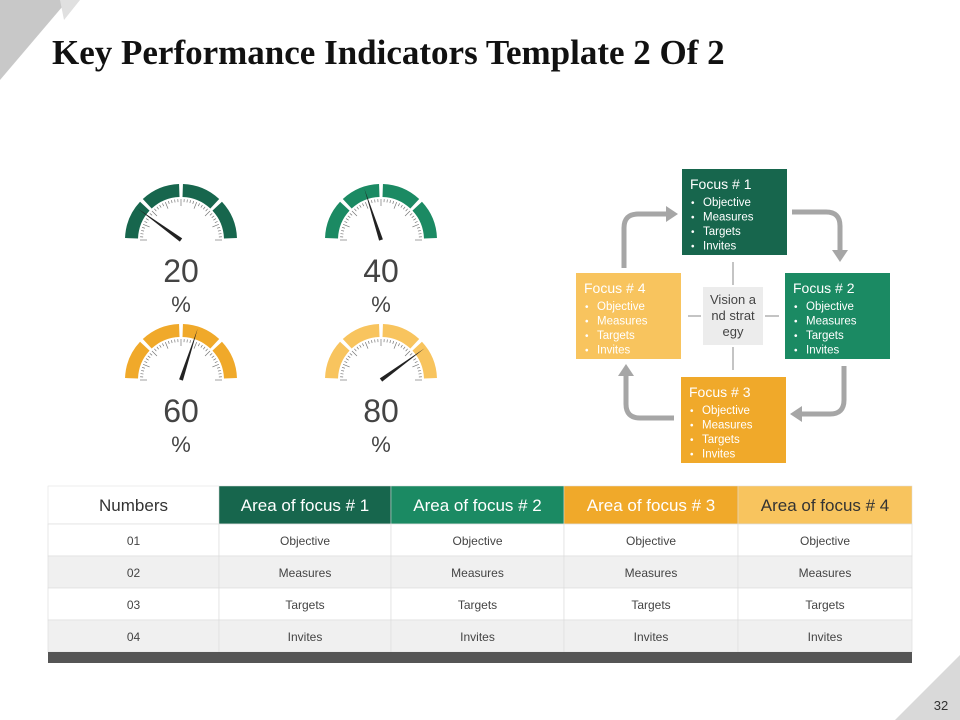 Image resolution: width=960 pixels, height=720 pixels. Describe the element at coordinates (134, 637) in the screenshot. I see `cell-text: 04` at that location.